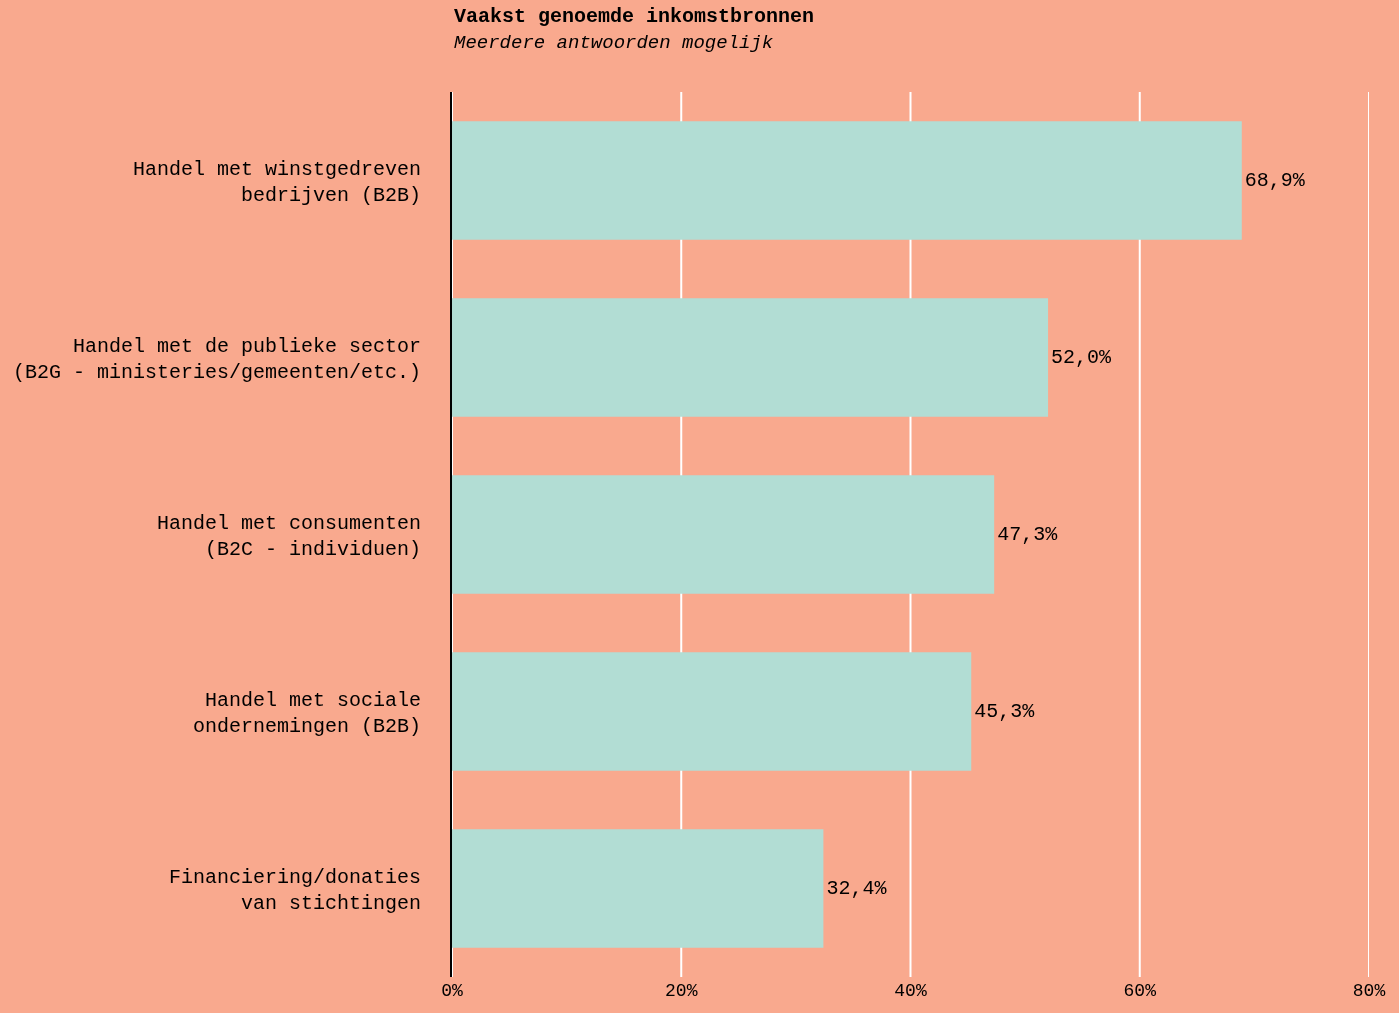 Image resolution: width=1399 pixels, height=1013 pixels. What do you see at coordinates (614, 43) in the screenshot?
I see `chart-subtitle: Meerdere antwoorden mogelijk` at bounding box center [614, 43].